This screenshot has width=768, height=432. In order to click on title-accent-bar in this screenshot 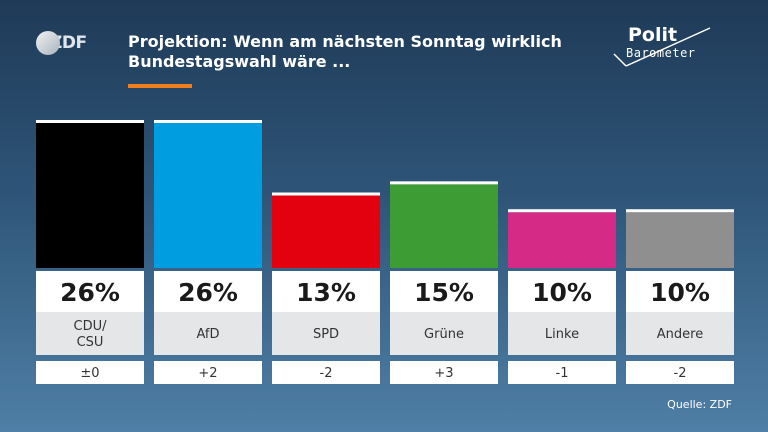, I will do `click(160, 86)`.